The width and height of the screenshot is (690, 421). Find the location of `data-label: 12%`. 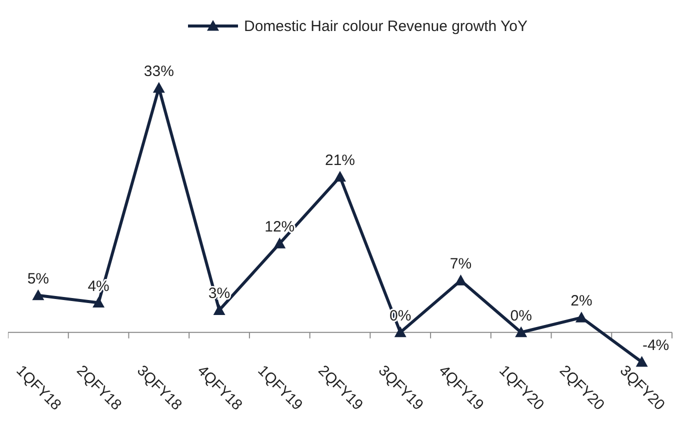

data-label: 12% is located at coordinates (279, 227).